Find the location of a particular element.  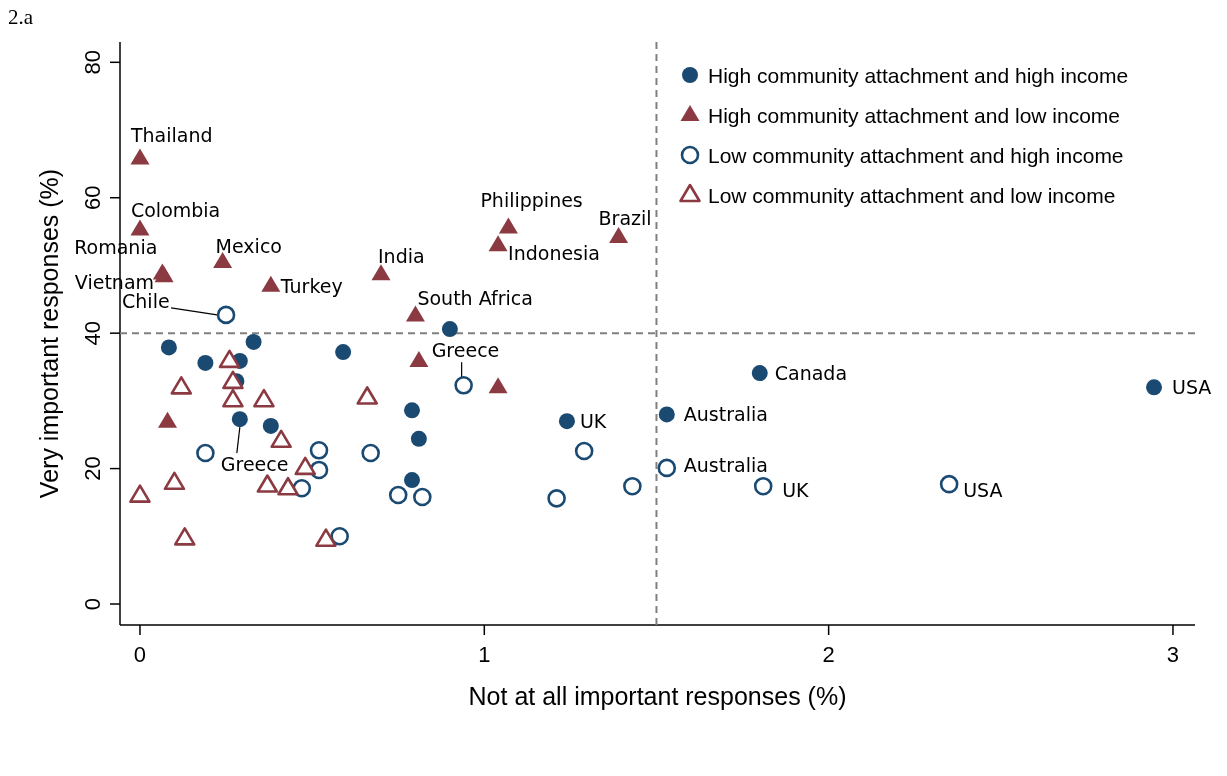

x-tick-label: 0 is located at coordinates (140, 654).